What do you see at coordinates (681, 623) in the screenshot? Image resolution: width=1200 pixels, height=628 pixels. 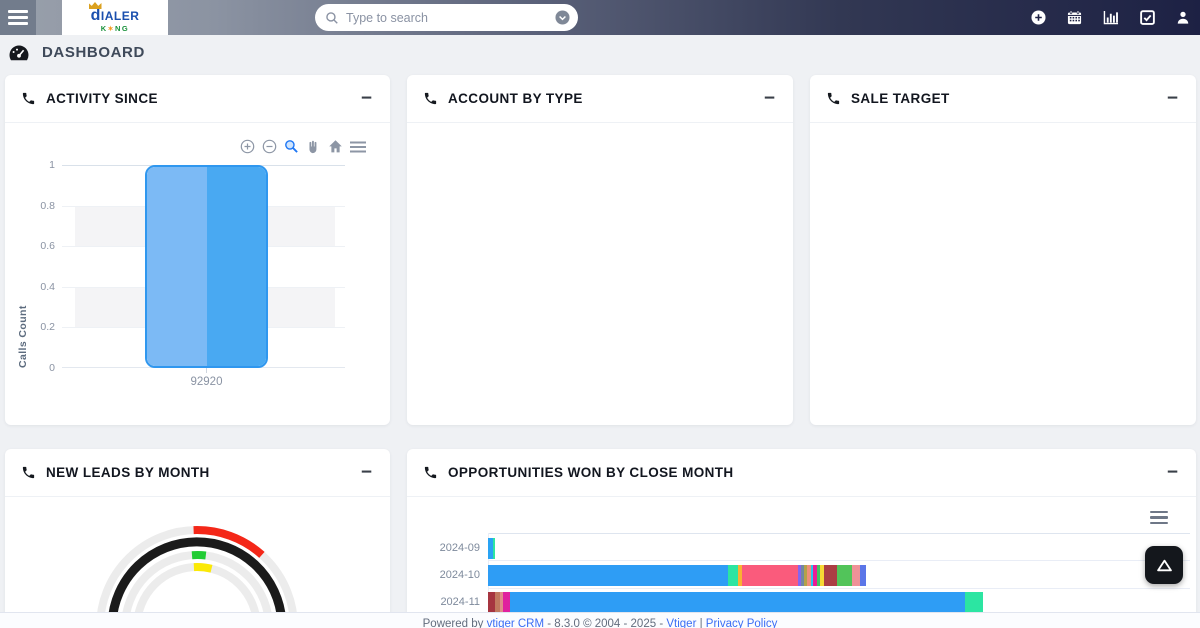 I see `vtiger-link: Vtiger` at bounding box center [681, 623].